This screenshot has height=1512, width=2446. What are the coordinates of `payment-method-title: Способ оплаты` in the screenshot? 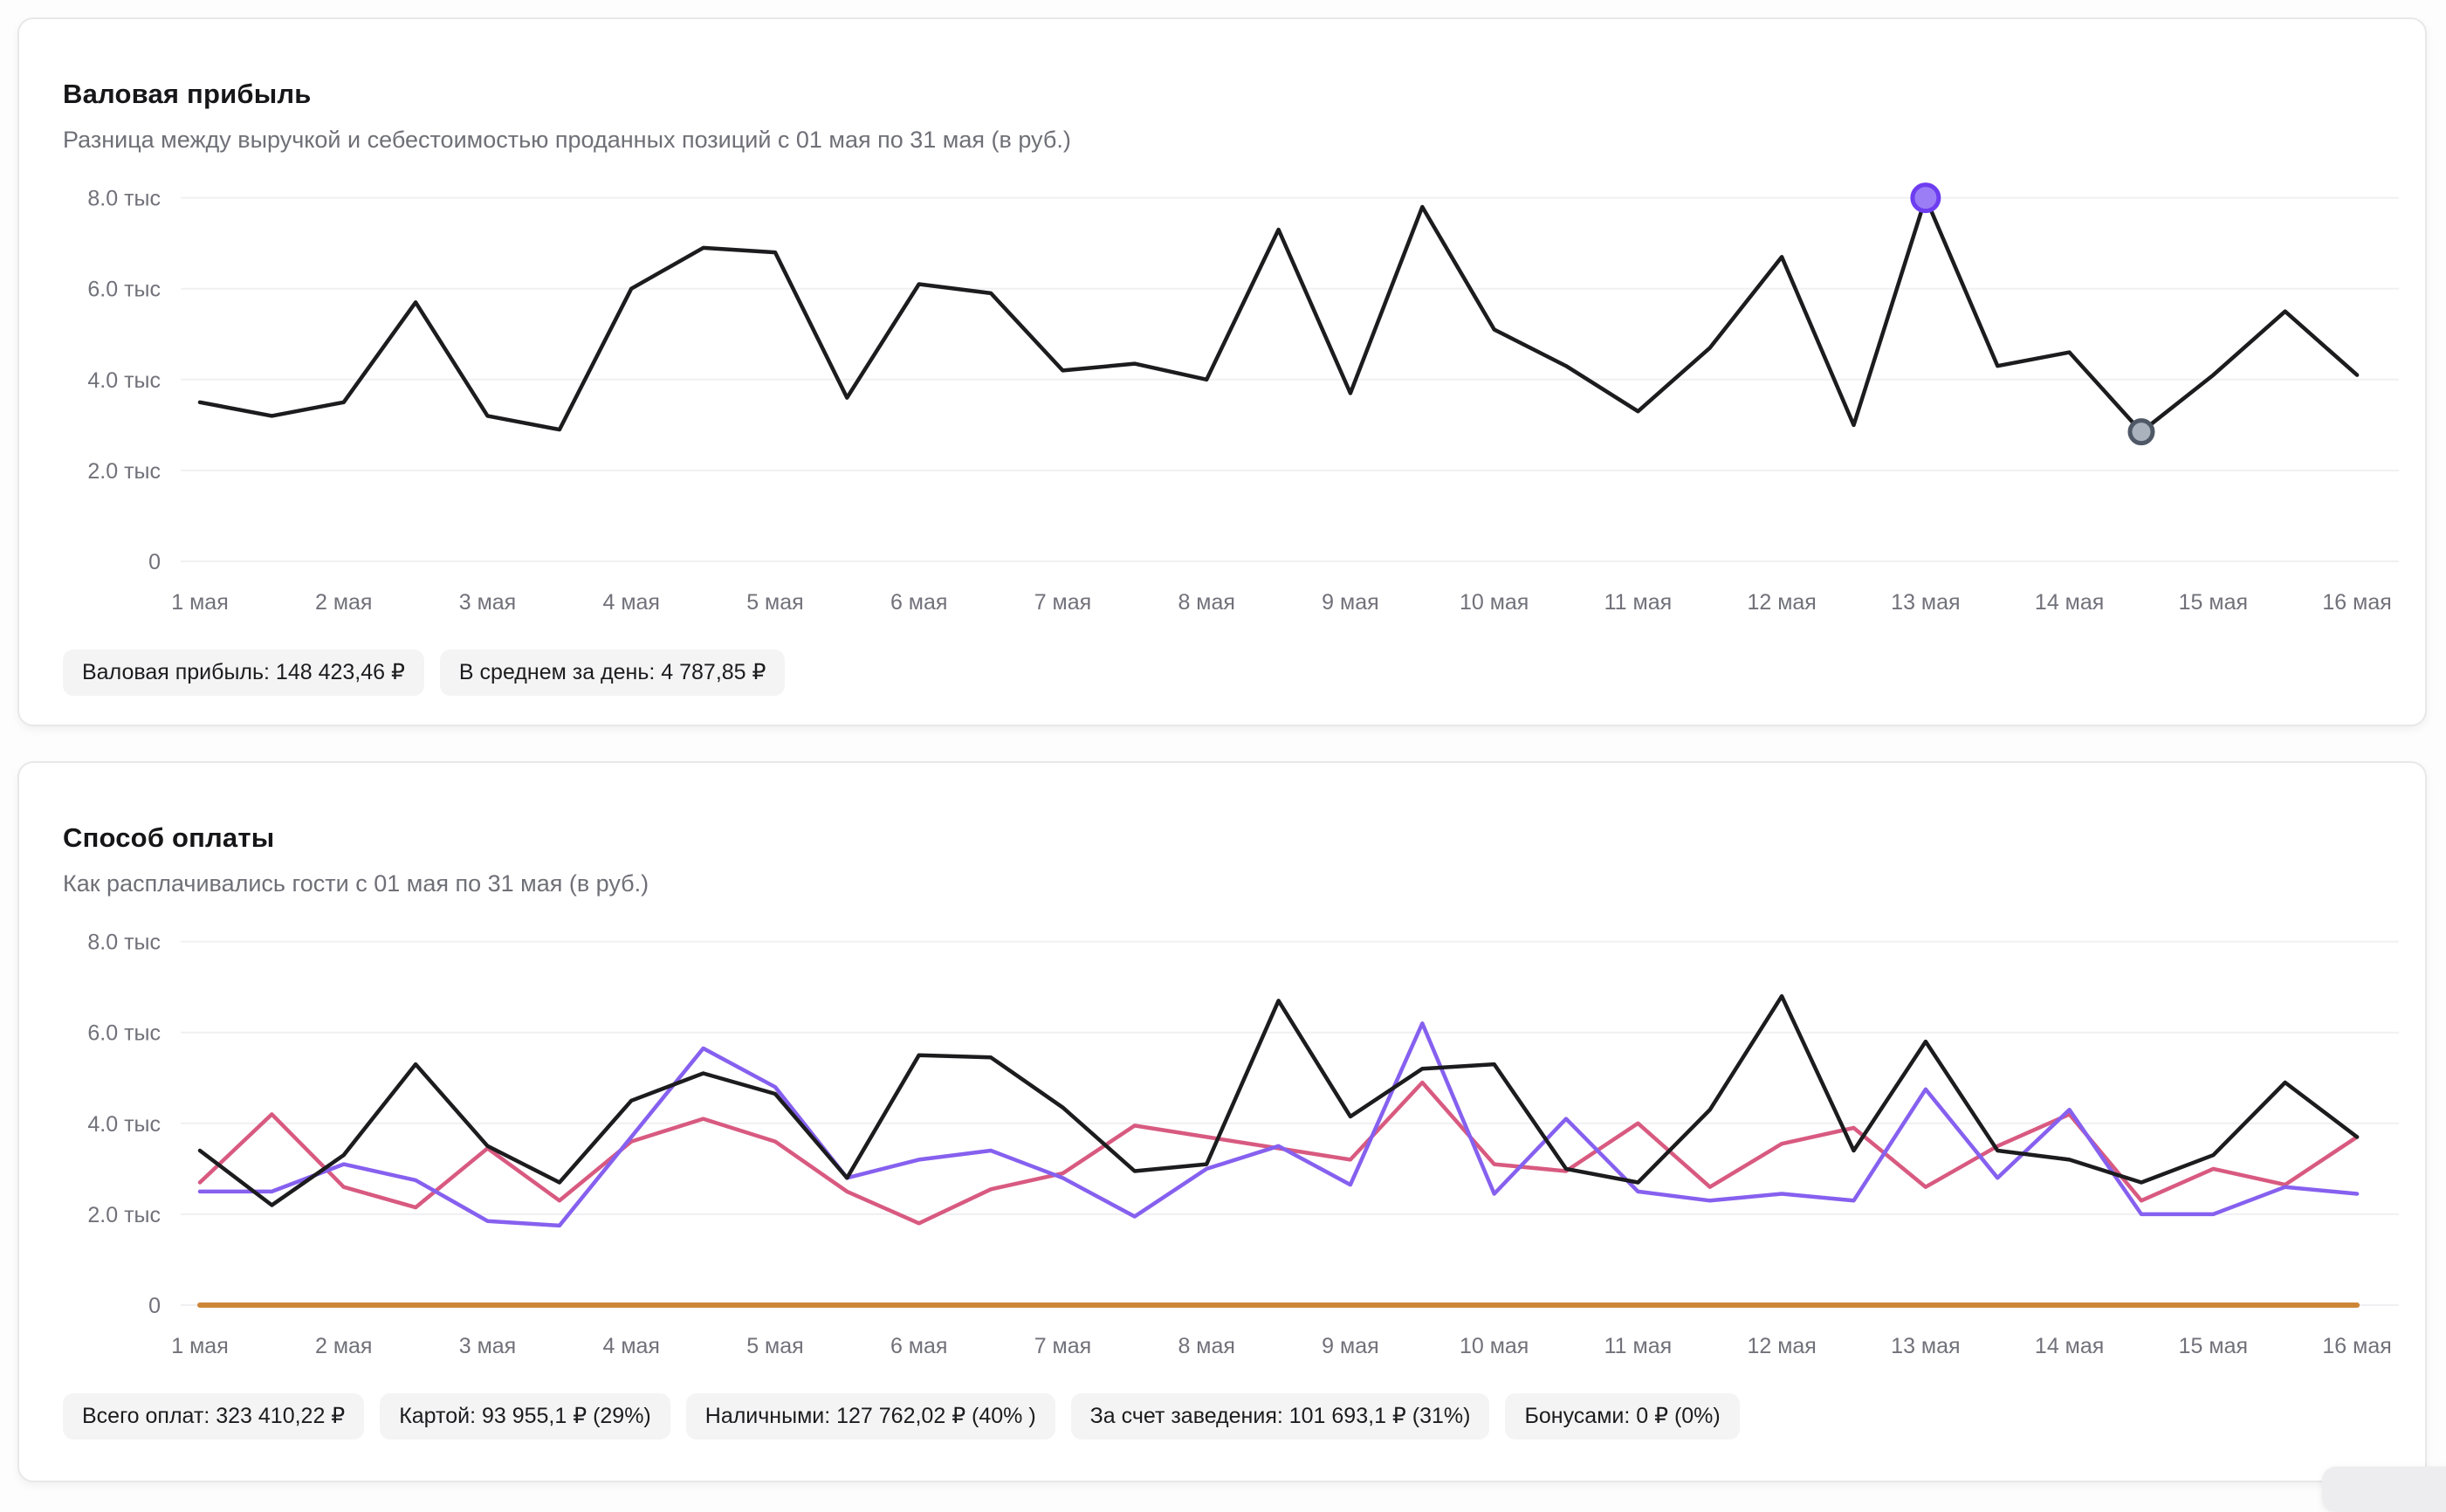 It's located at (169, 837).